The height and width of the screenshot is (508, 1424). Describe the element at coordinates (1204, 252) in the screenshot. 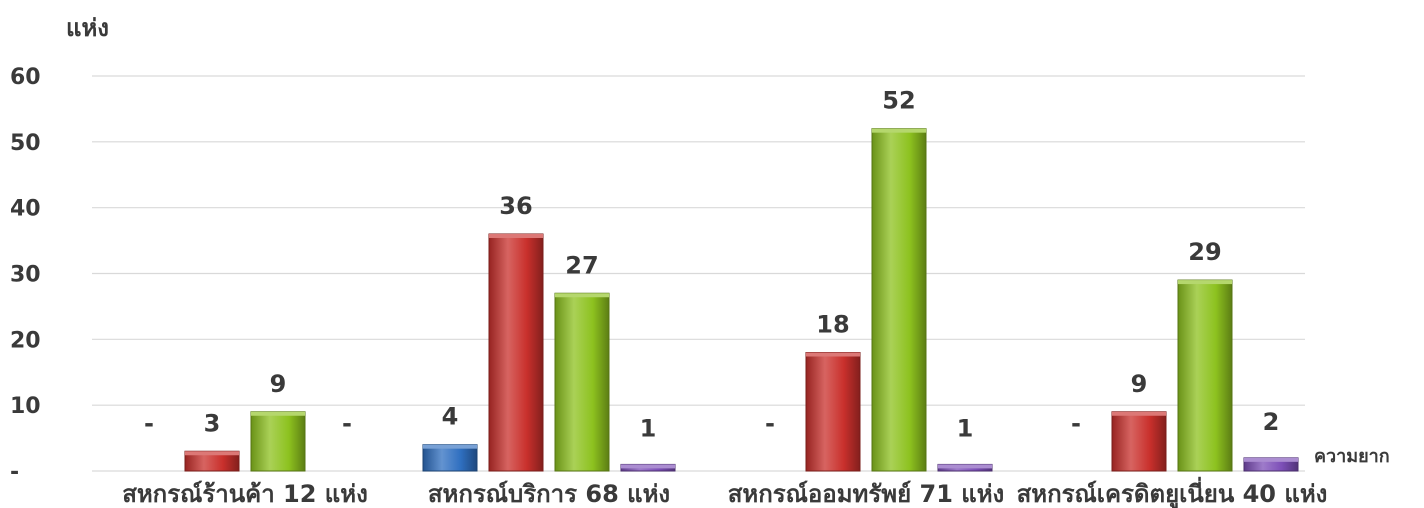

I see `data-label: 29` at that location.